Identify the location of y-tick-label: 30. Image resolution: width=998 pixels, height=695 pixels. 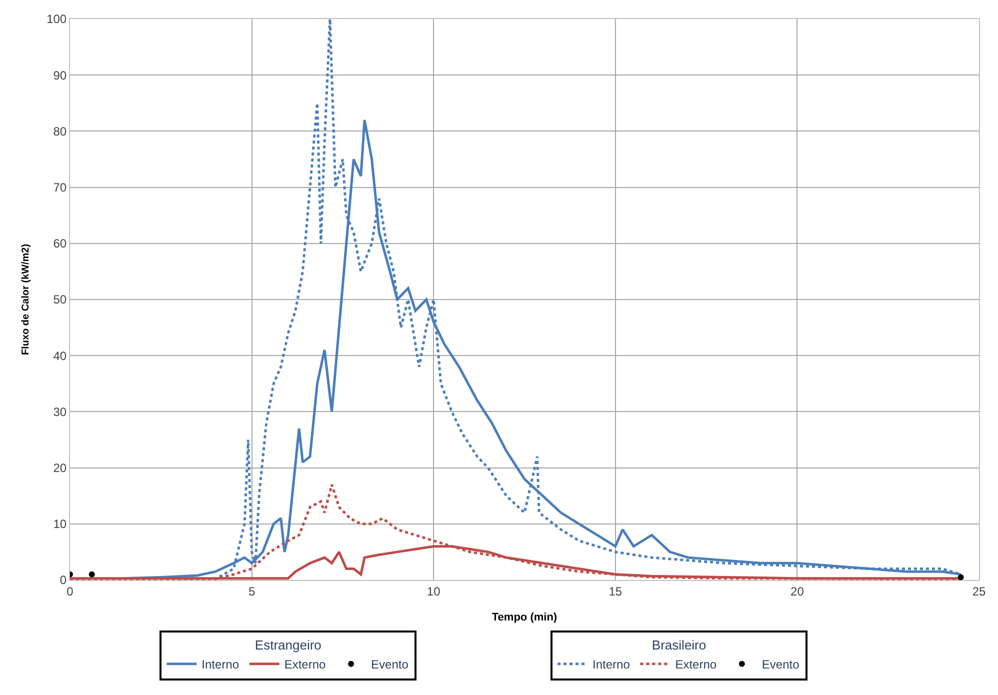
(60, 411).